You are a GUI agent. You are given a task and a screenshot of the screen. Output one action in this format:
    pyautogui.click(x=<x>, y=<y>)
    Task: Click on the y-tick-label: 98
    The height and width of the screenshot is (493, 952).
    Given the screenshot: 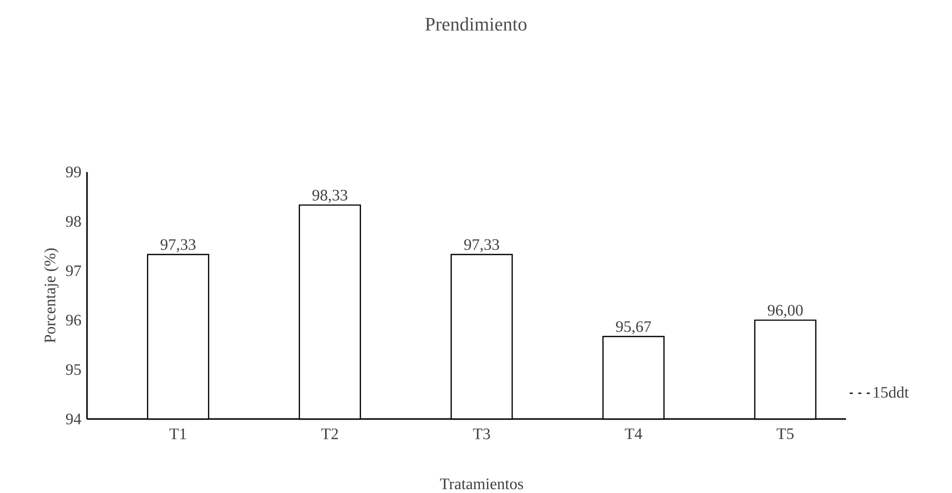 What is the action you would take?
    pyautogui.click(x=73, y=221)
    